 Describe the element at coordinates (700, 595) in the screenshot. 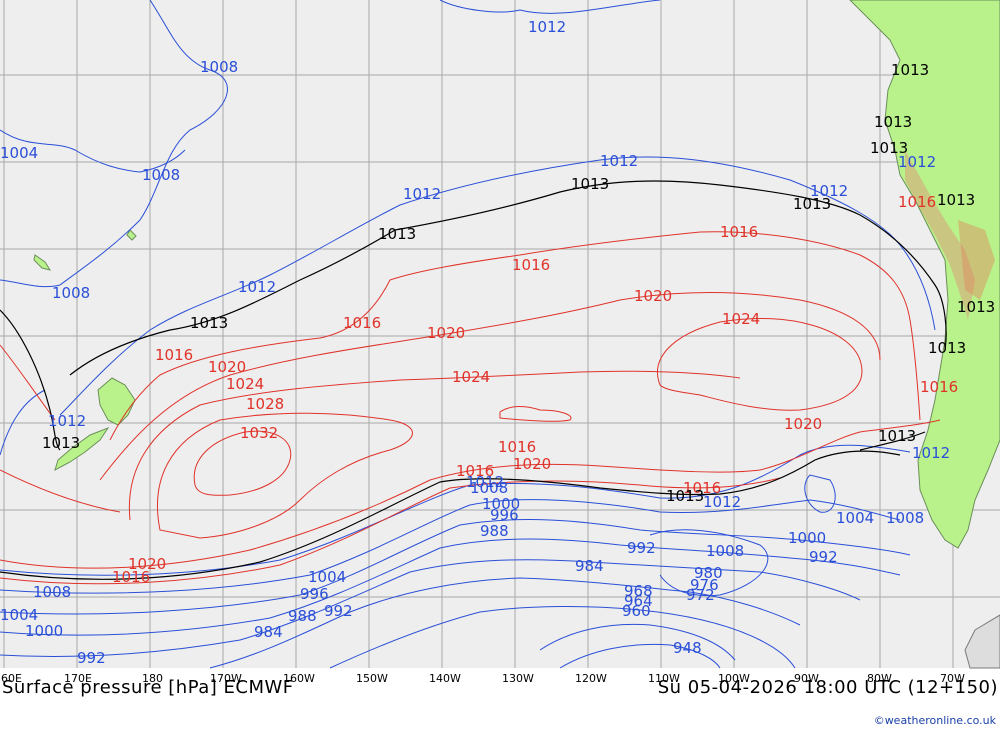

I see `isobar-label: 972` at that location.